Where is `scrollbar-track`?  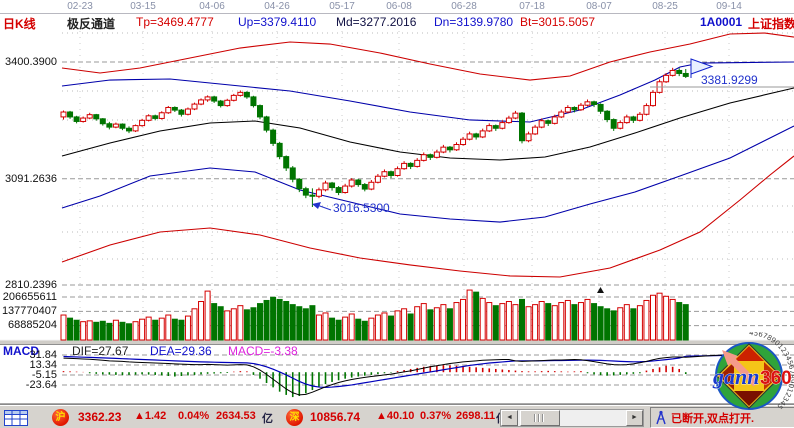
scrollbar-track is located at coordinates (572, 418).